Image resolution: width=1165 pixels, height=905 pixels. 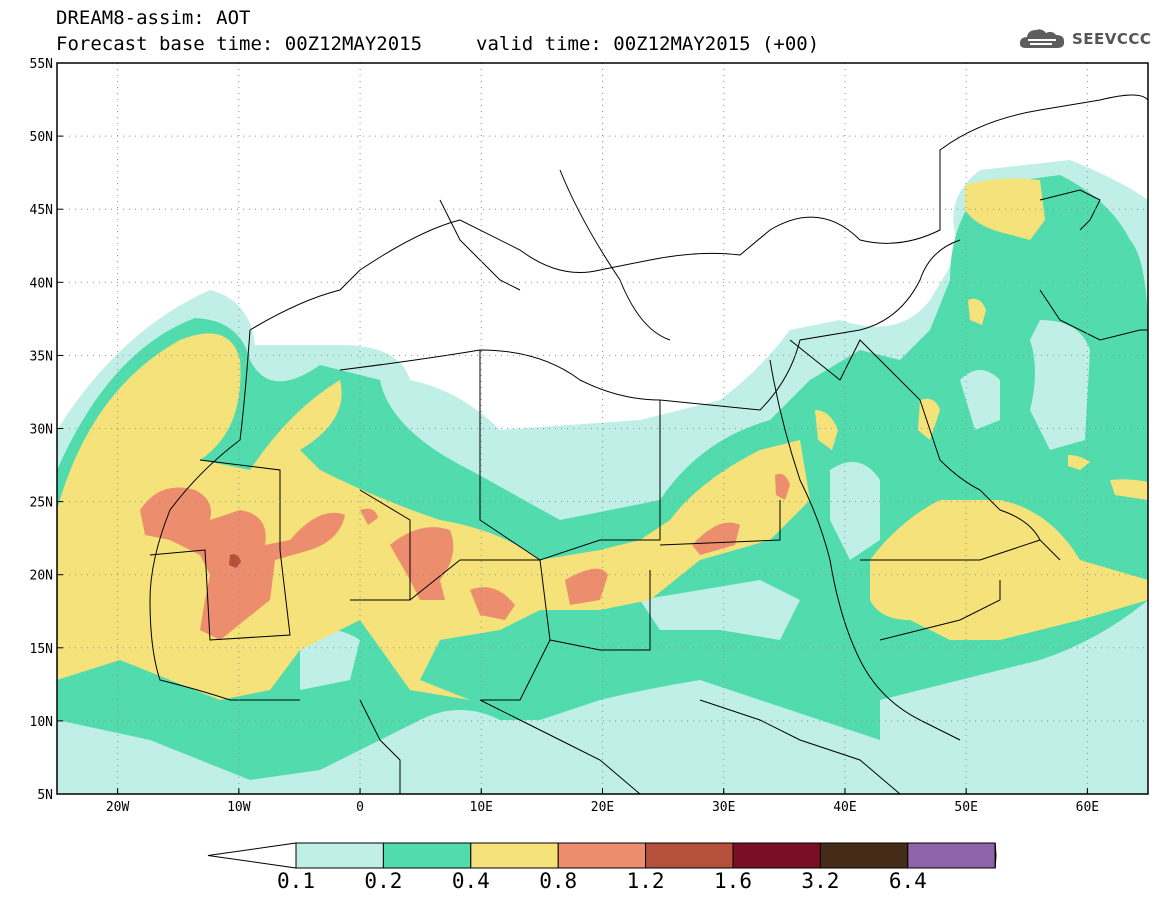 I want to click on lon-label: 40E, so click(x=844, y=807).